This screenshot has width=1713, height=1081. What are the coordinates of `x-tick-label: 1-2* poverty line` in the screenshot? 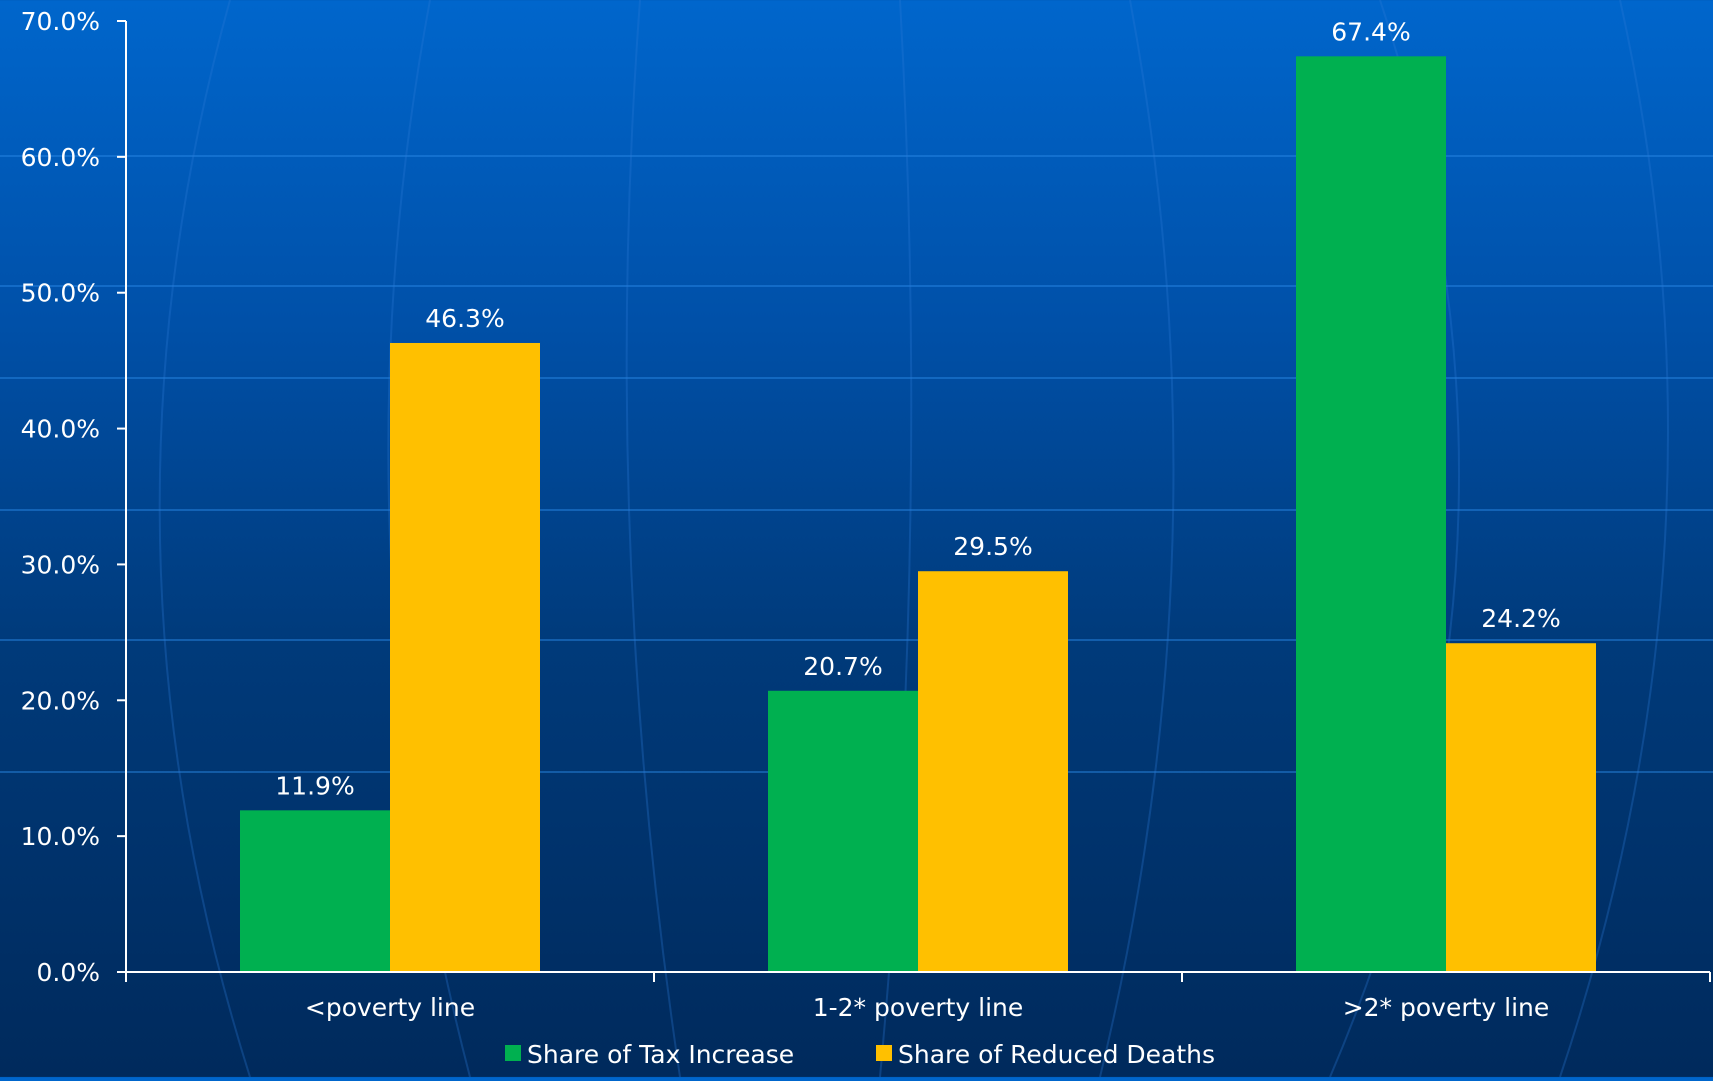 It's located at (918, 1007).